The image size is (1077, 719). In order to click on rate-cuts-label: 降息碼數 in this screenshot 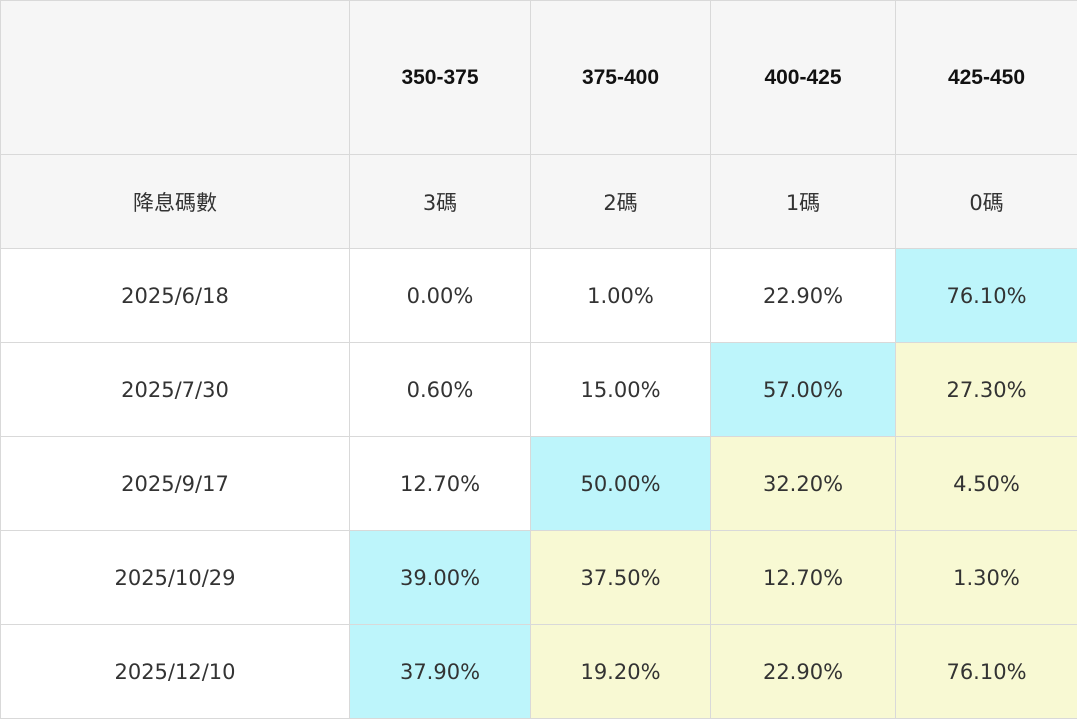, I will do `click(175, 202)`.